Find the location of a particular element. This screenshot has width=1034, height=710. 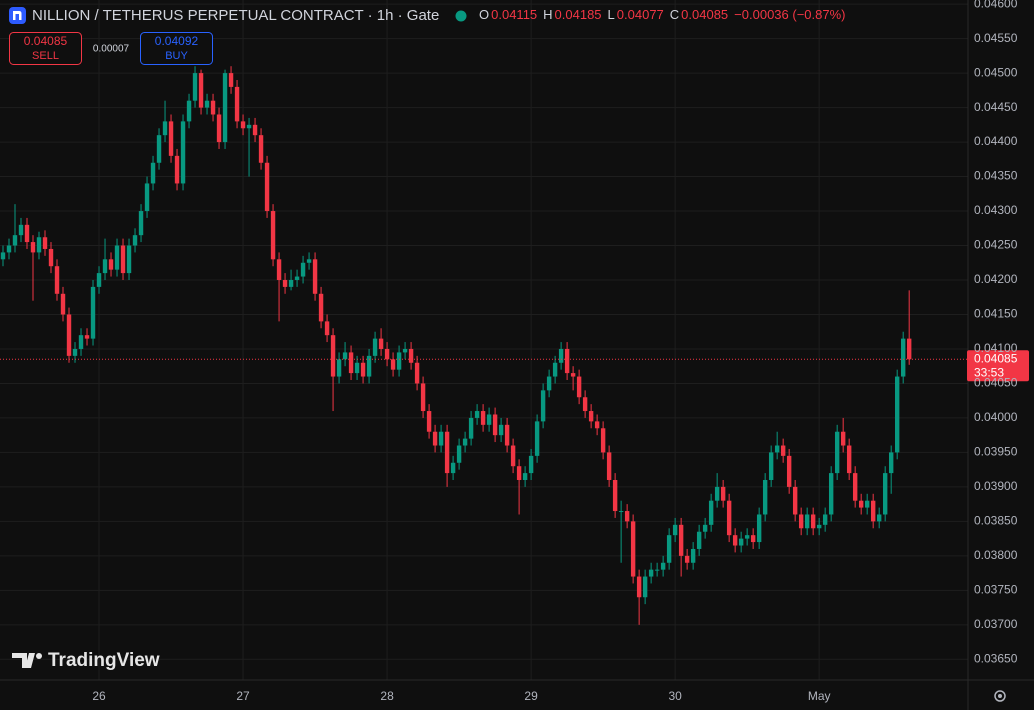

y-tick-label: 0.04300 is located at coordinates (996, 210).